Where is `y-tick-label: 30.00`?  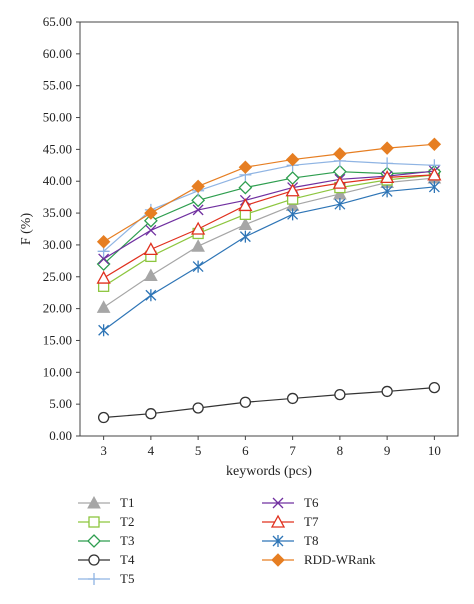 y-tick-label: 30.00 is located at coordinates (57, 244).